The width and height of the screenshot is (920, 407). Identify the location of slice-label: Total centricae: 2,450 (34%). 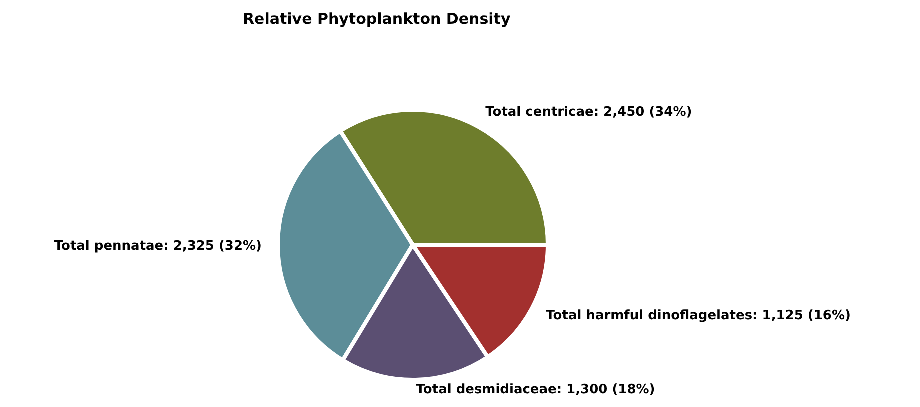
(589, 112).